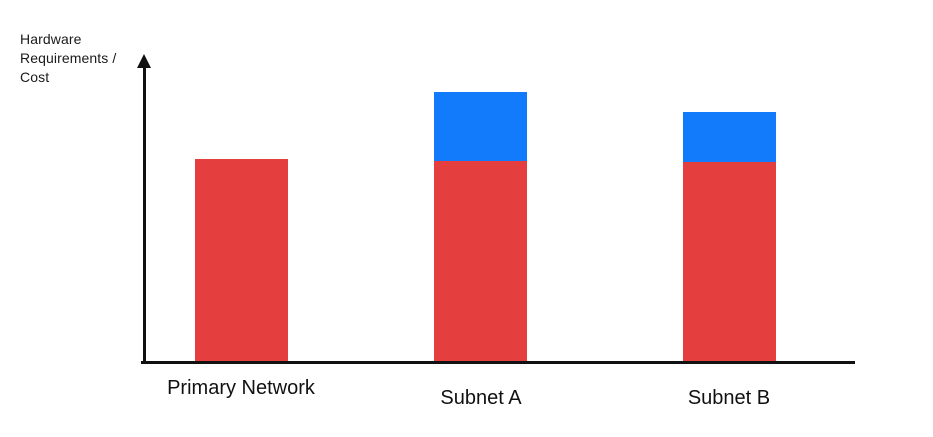 Image resolution: width=933 pixels, height=437 pixels. Describe the element at coordinates (241, 388) in the screenshot. I see `category-label-primary-network: Primary Network` at that location.